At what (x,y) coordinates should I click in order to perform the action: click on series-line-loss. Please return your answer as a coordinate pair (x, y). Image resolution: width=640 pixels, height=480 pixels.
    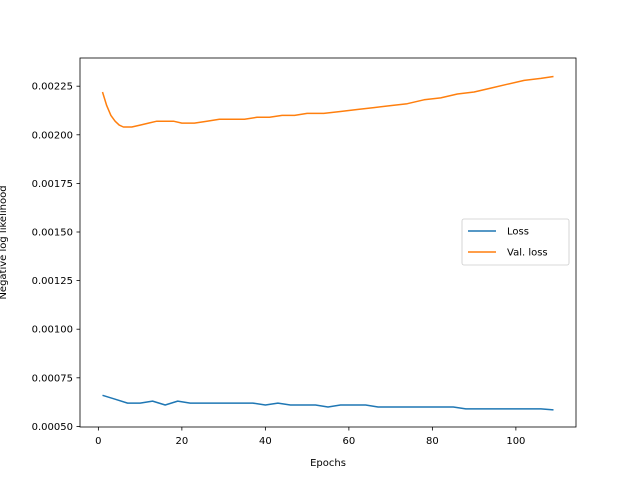
    Looking at the image, I should click on (328, 402).